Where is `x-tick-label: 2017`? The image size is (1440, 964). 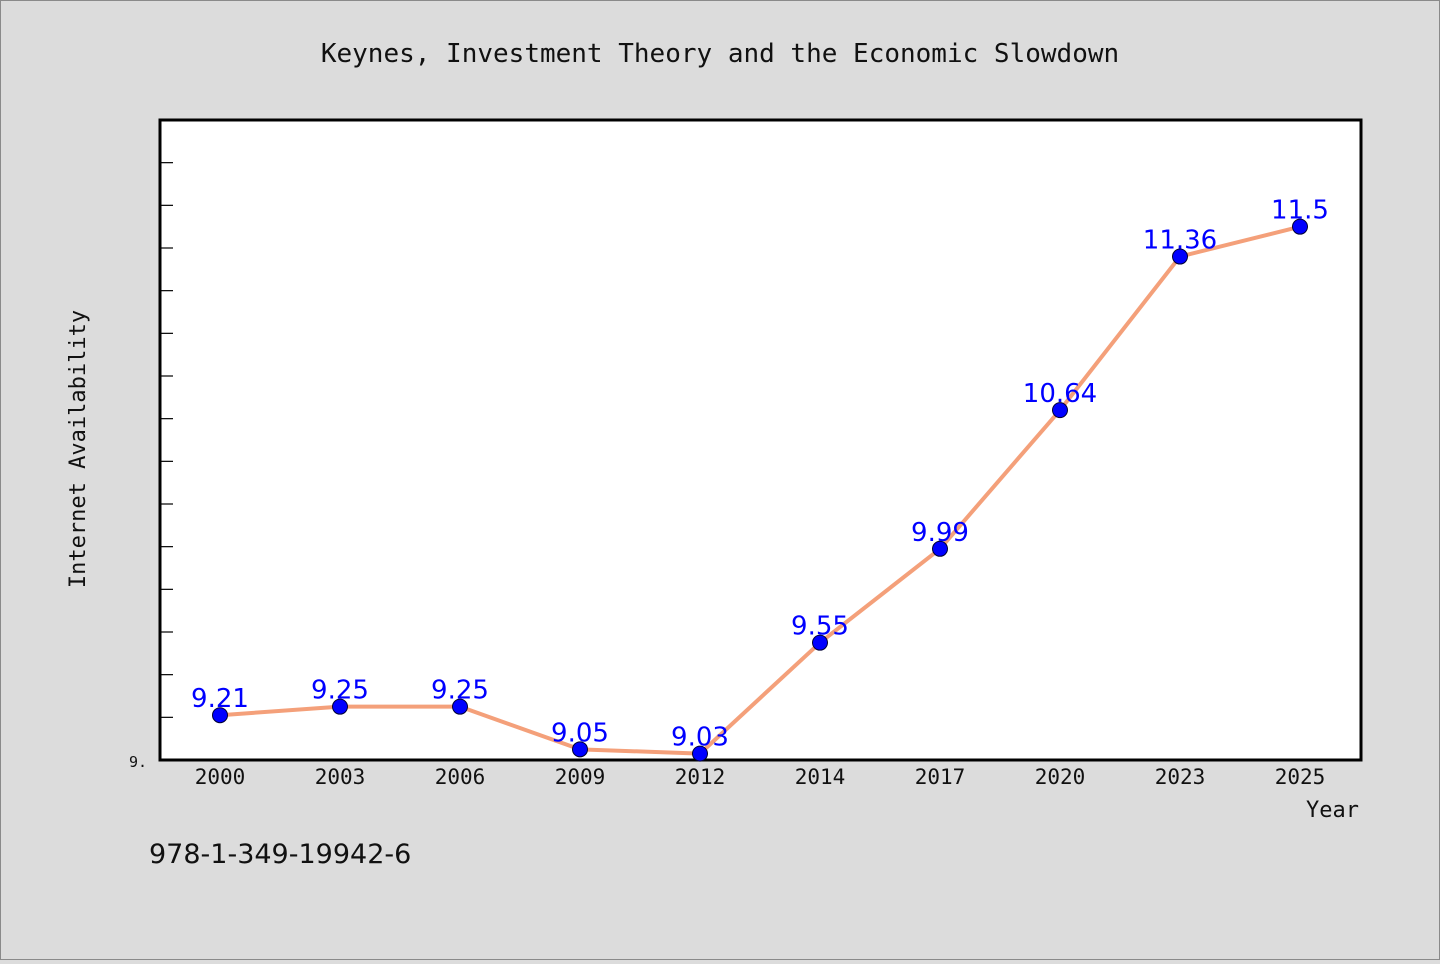 x-tick-label: 2017 is located at coordinates (940, 777).